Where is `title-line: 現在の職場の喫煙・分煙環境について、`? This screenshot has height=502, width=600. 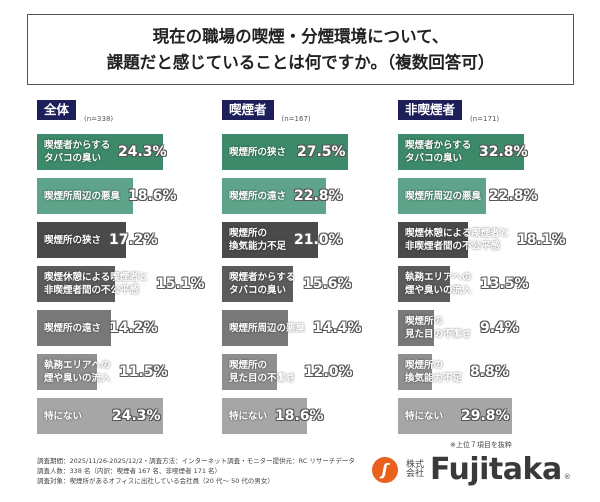
title-line: 現在の職場の喫煙・分煙環境について、 is located at coordinates (300, 36).